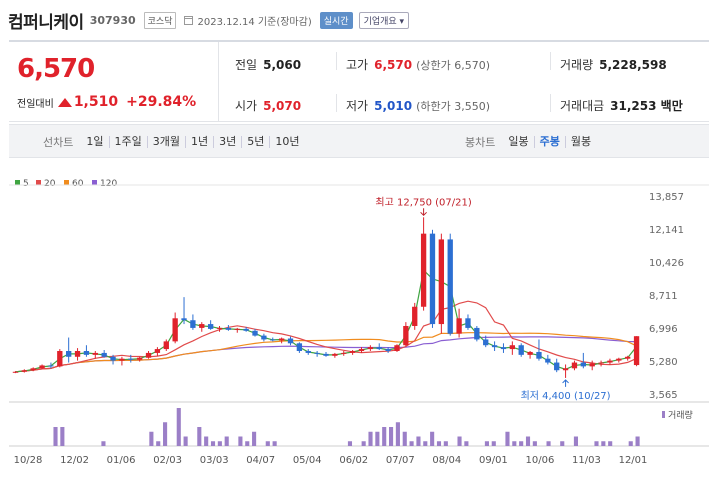 The image size is (710, 477). I want to click on open-value: 5,070, so click(282, 106).